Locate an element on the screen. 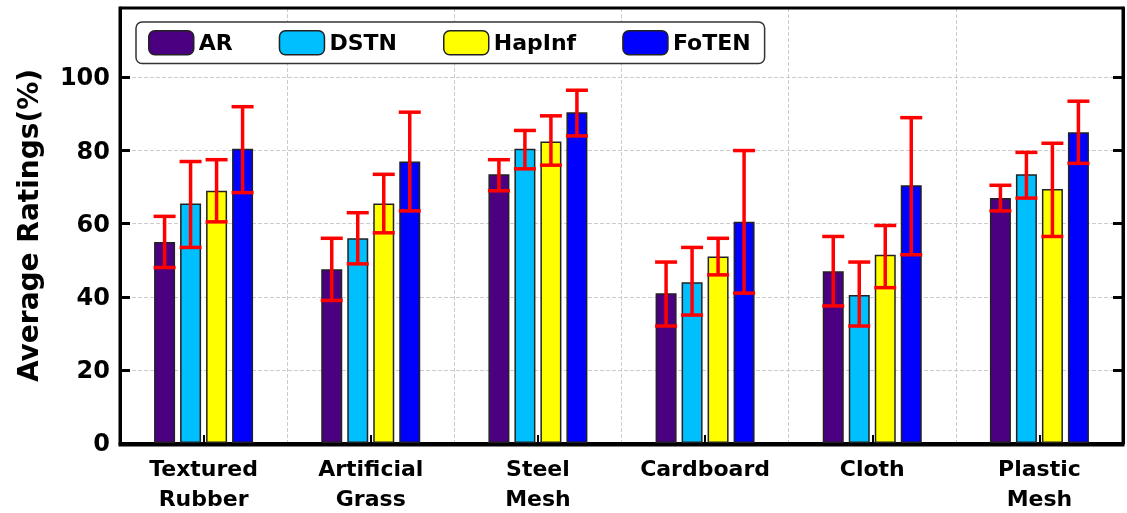 This screenshot has height=513, width=1127. legend-label: DSTN is located at coordinates (363, 43).